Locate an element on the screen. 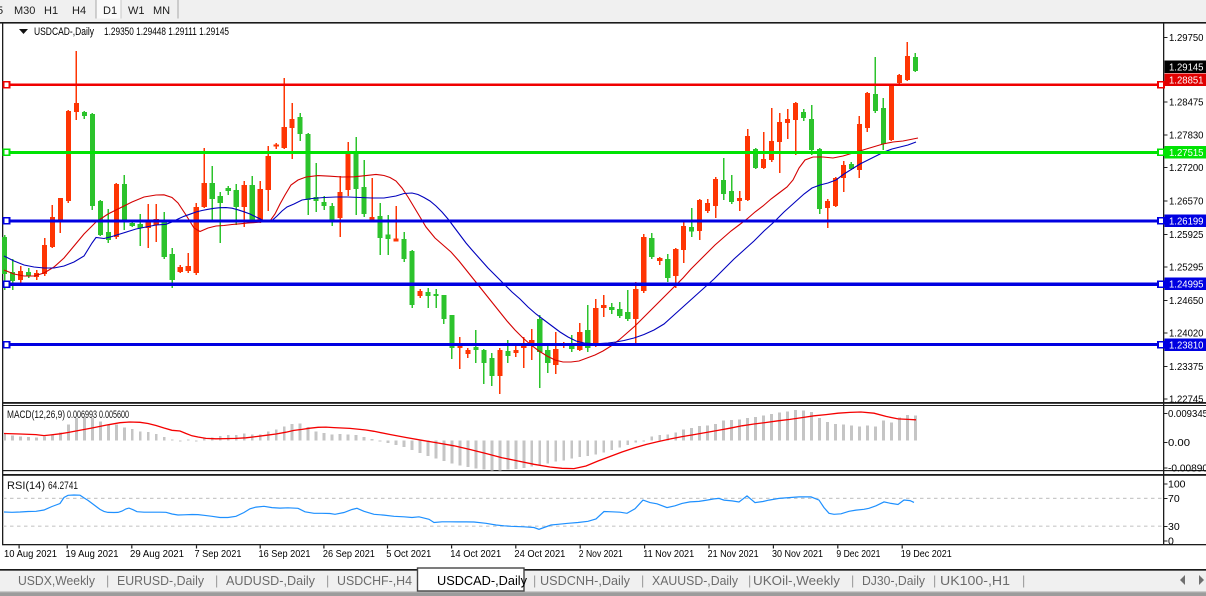 The height and width of the screenshot is (596, 1206). svg-text: 1.27515 is located at coordinates (1186, 153).